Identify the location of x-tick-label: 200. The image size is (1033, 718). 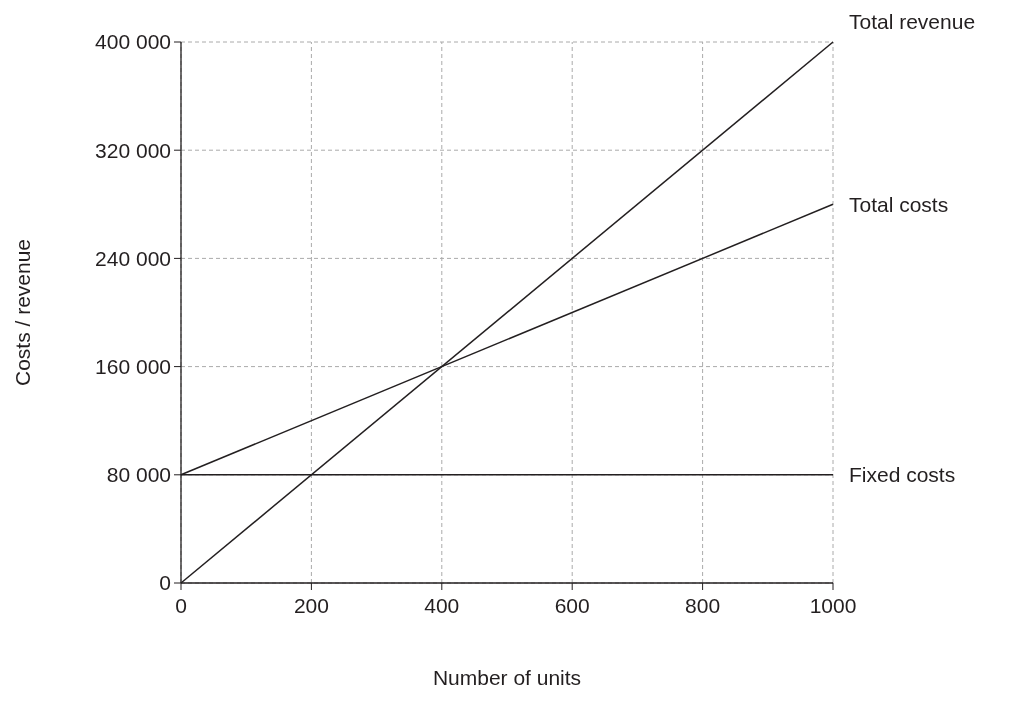
(311, 605).